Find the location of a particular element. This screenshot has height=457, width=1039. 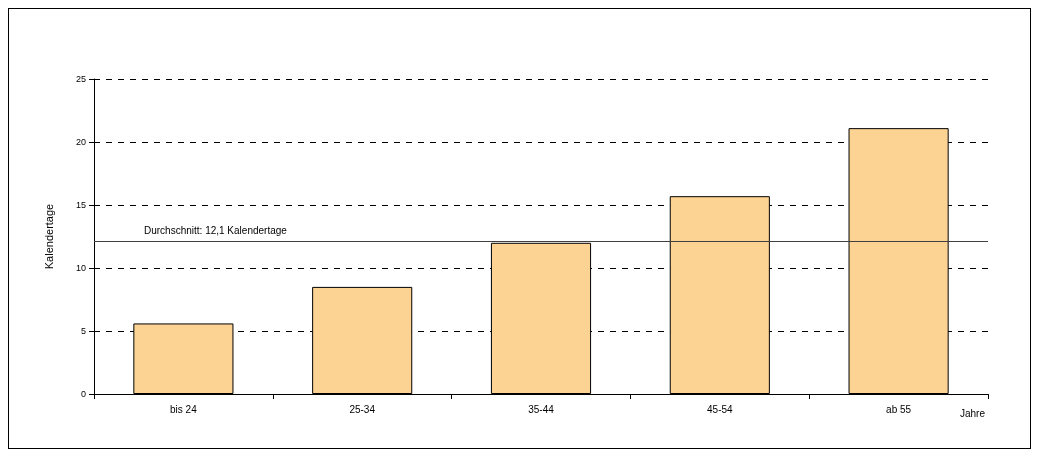

ref-line-label: Durchschnitt: 12,1 Kalendertage is located at coordinates (216, 231).